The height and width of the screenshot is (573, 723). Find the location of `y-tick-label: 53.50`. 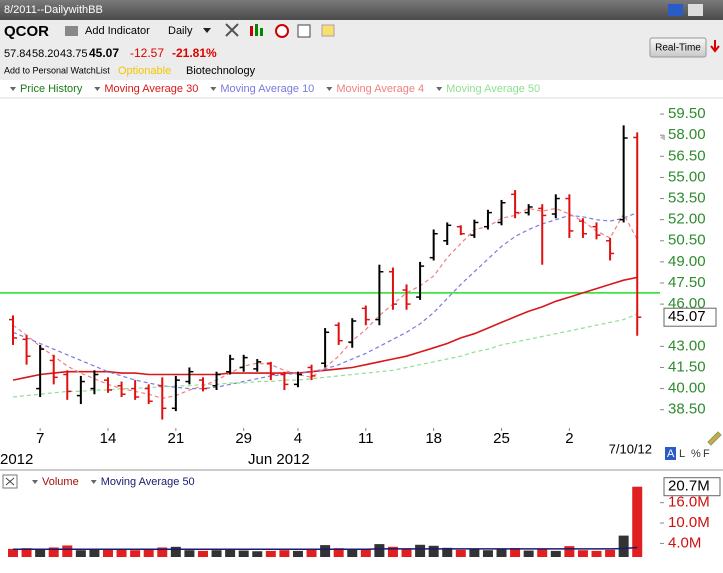

y-tick-label: 53.50 is located at coordinates (687, 198).